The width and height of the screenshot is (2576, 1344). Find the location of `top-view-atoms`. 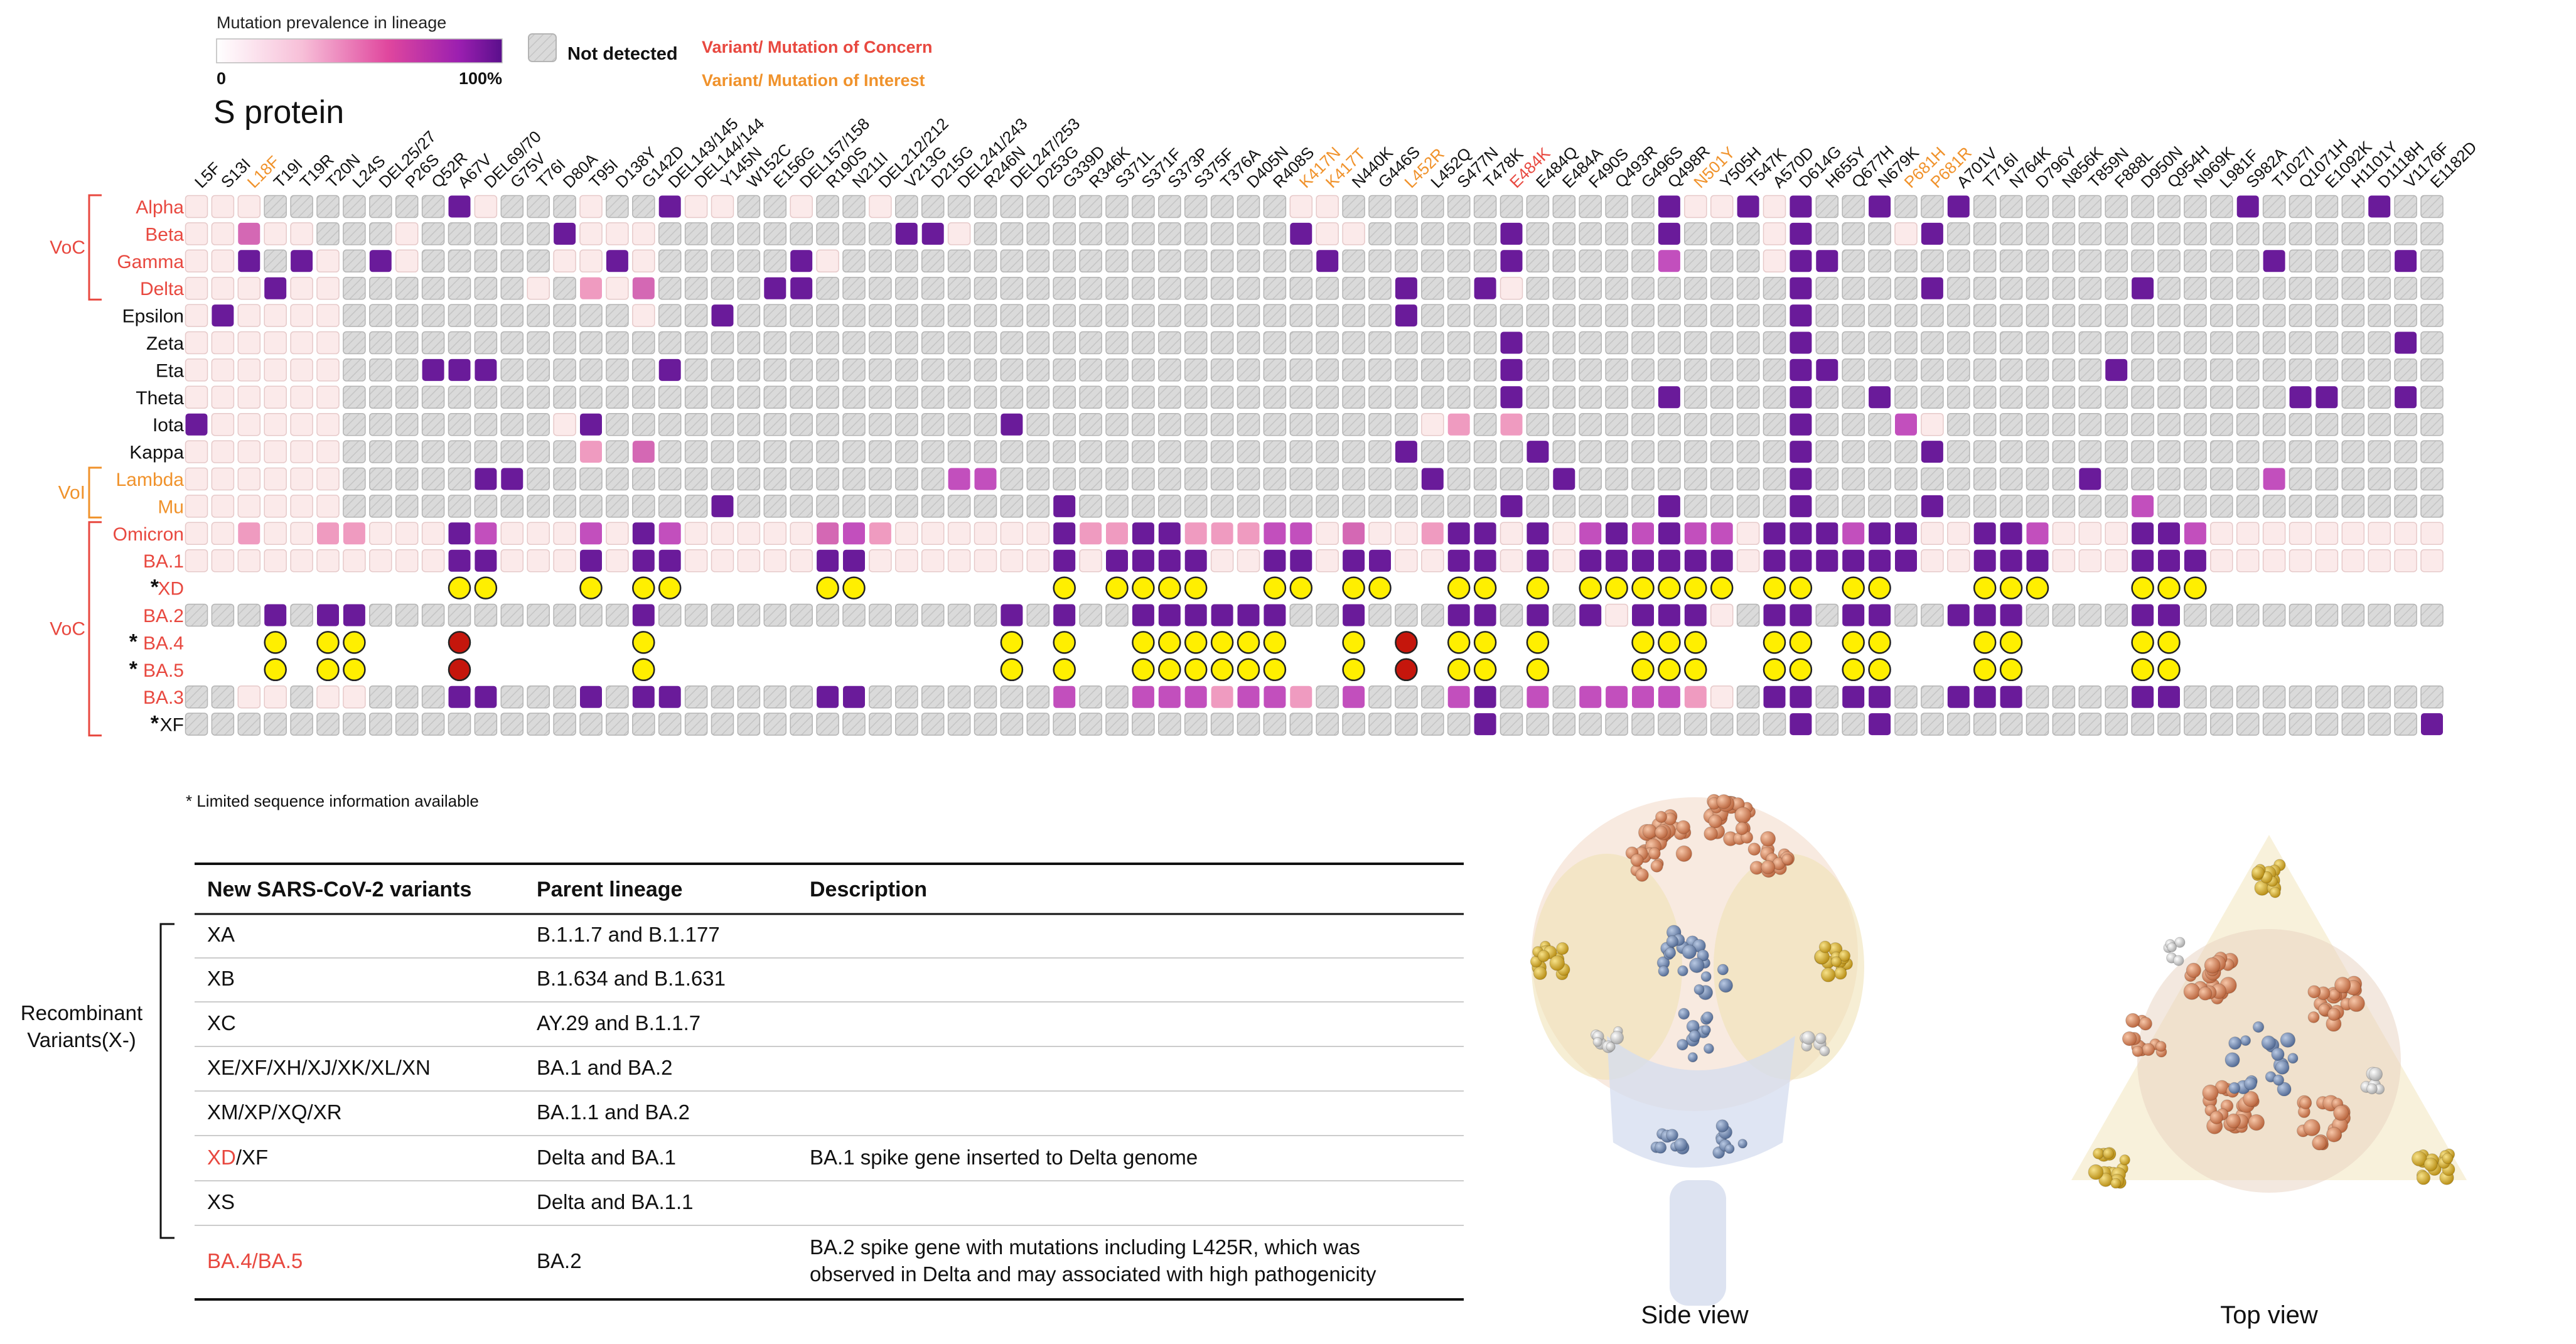

top-view-atoms is located at coordinates (2271, 1024).